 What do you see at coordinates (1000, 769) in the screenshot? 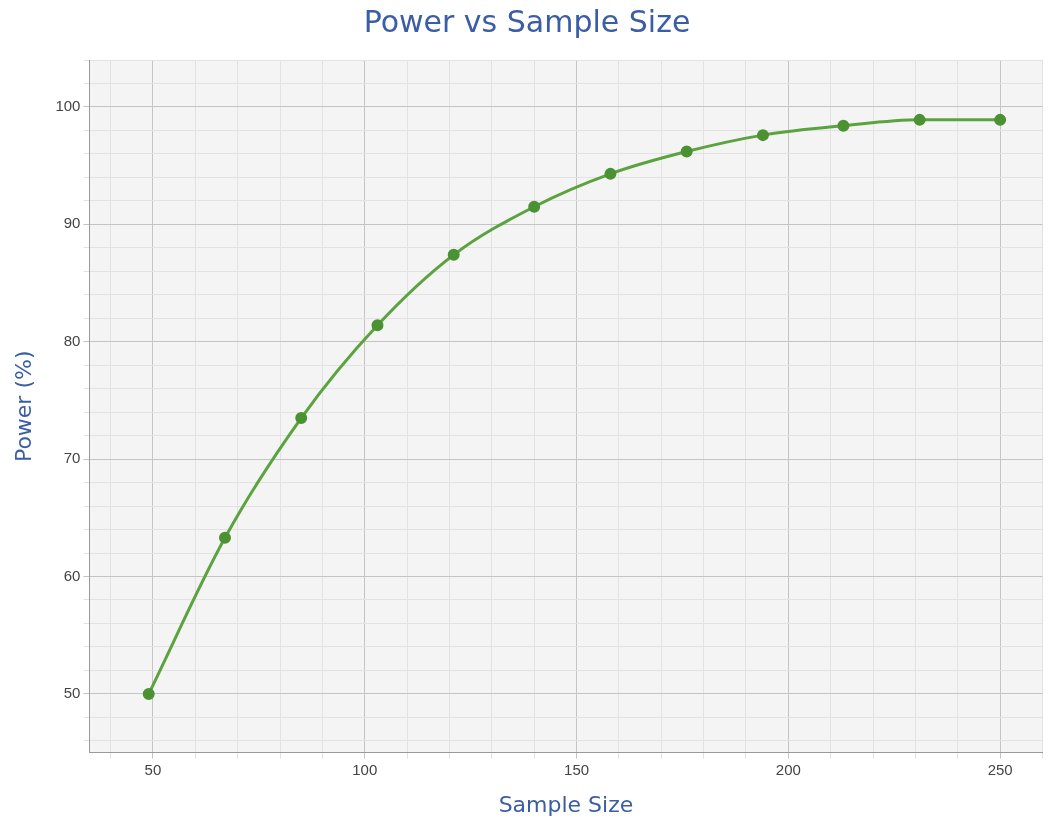
I see `x-tick-label: 250` at bounding box center [1000, 769].